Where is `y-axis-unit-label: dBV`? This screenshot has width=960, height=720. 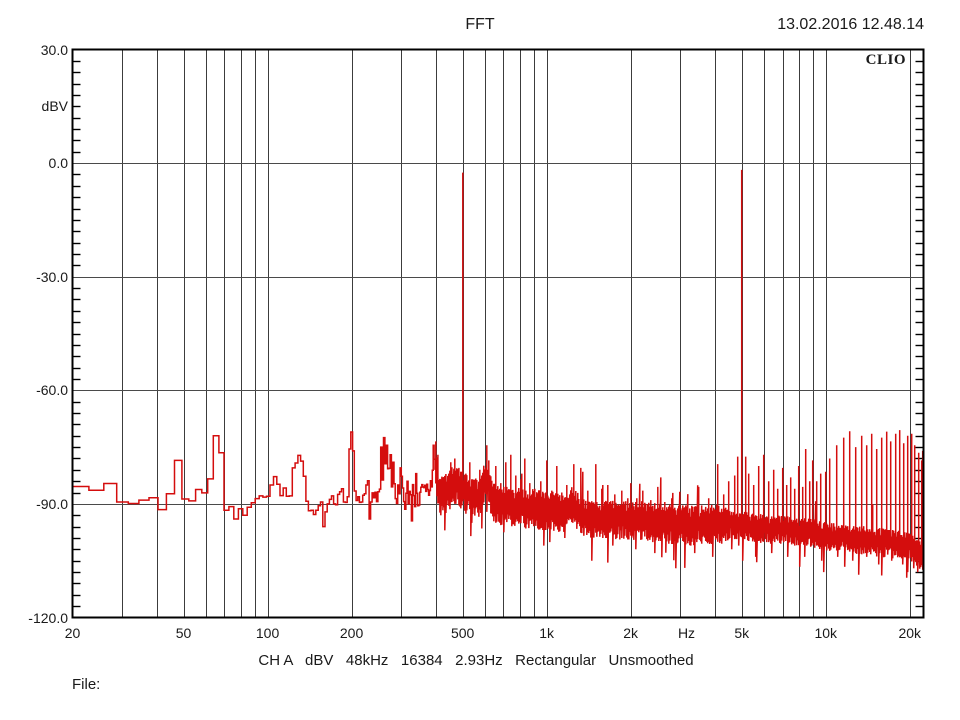 y-axis-unit-label: dBV is located at coordinates (54, 106).